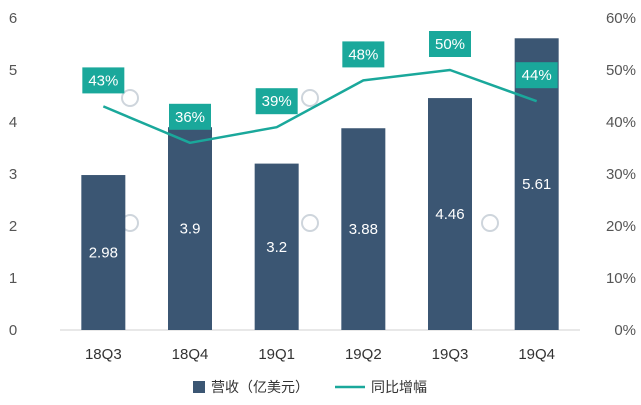 The width and height of the screenshot is (641, 405). What do you see at coordinates (320, 106) in the screenshot?
I see `growth-line` at bounding box center [320, 106].